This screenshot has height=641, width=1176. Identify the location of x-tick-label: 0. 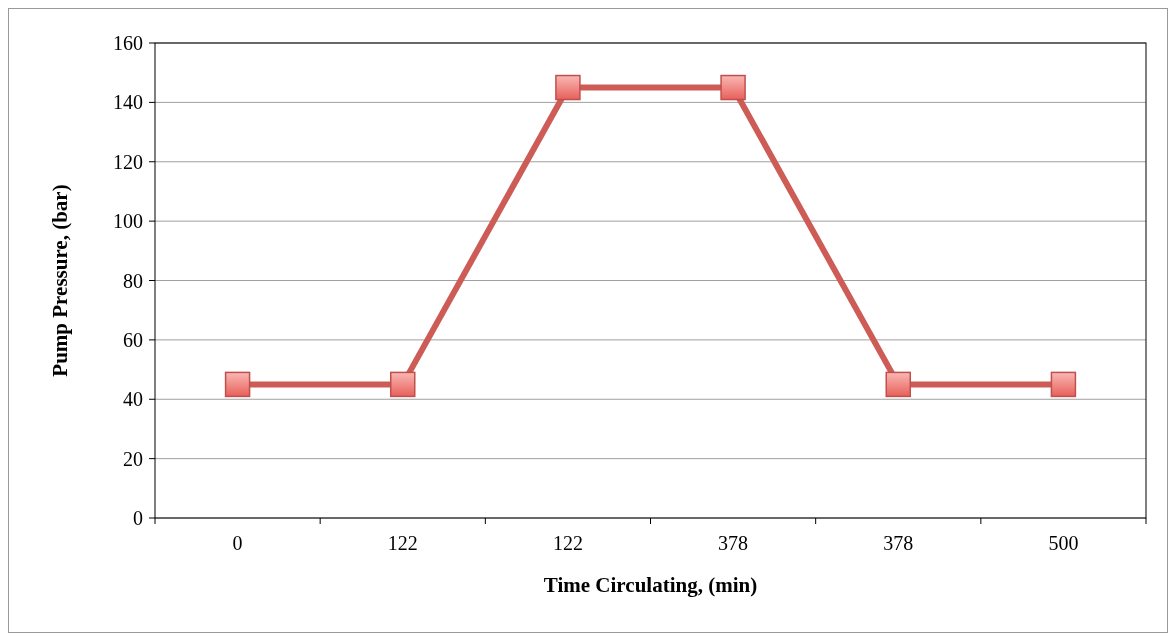
(237, 543).